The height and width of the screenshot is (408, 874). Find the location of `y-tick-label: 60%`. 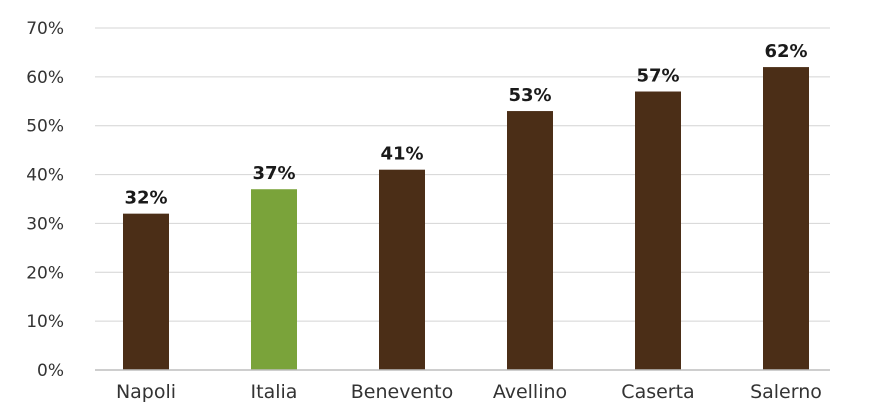

y-tick-label: 60% is located at coordinates (45, 78).